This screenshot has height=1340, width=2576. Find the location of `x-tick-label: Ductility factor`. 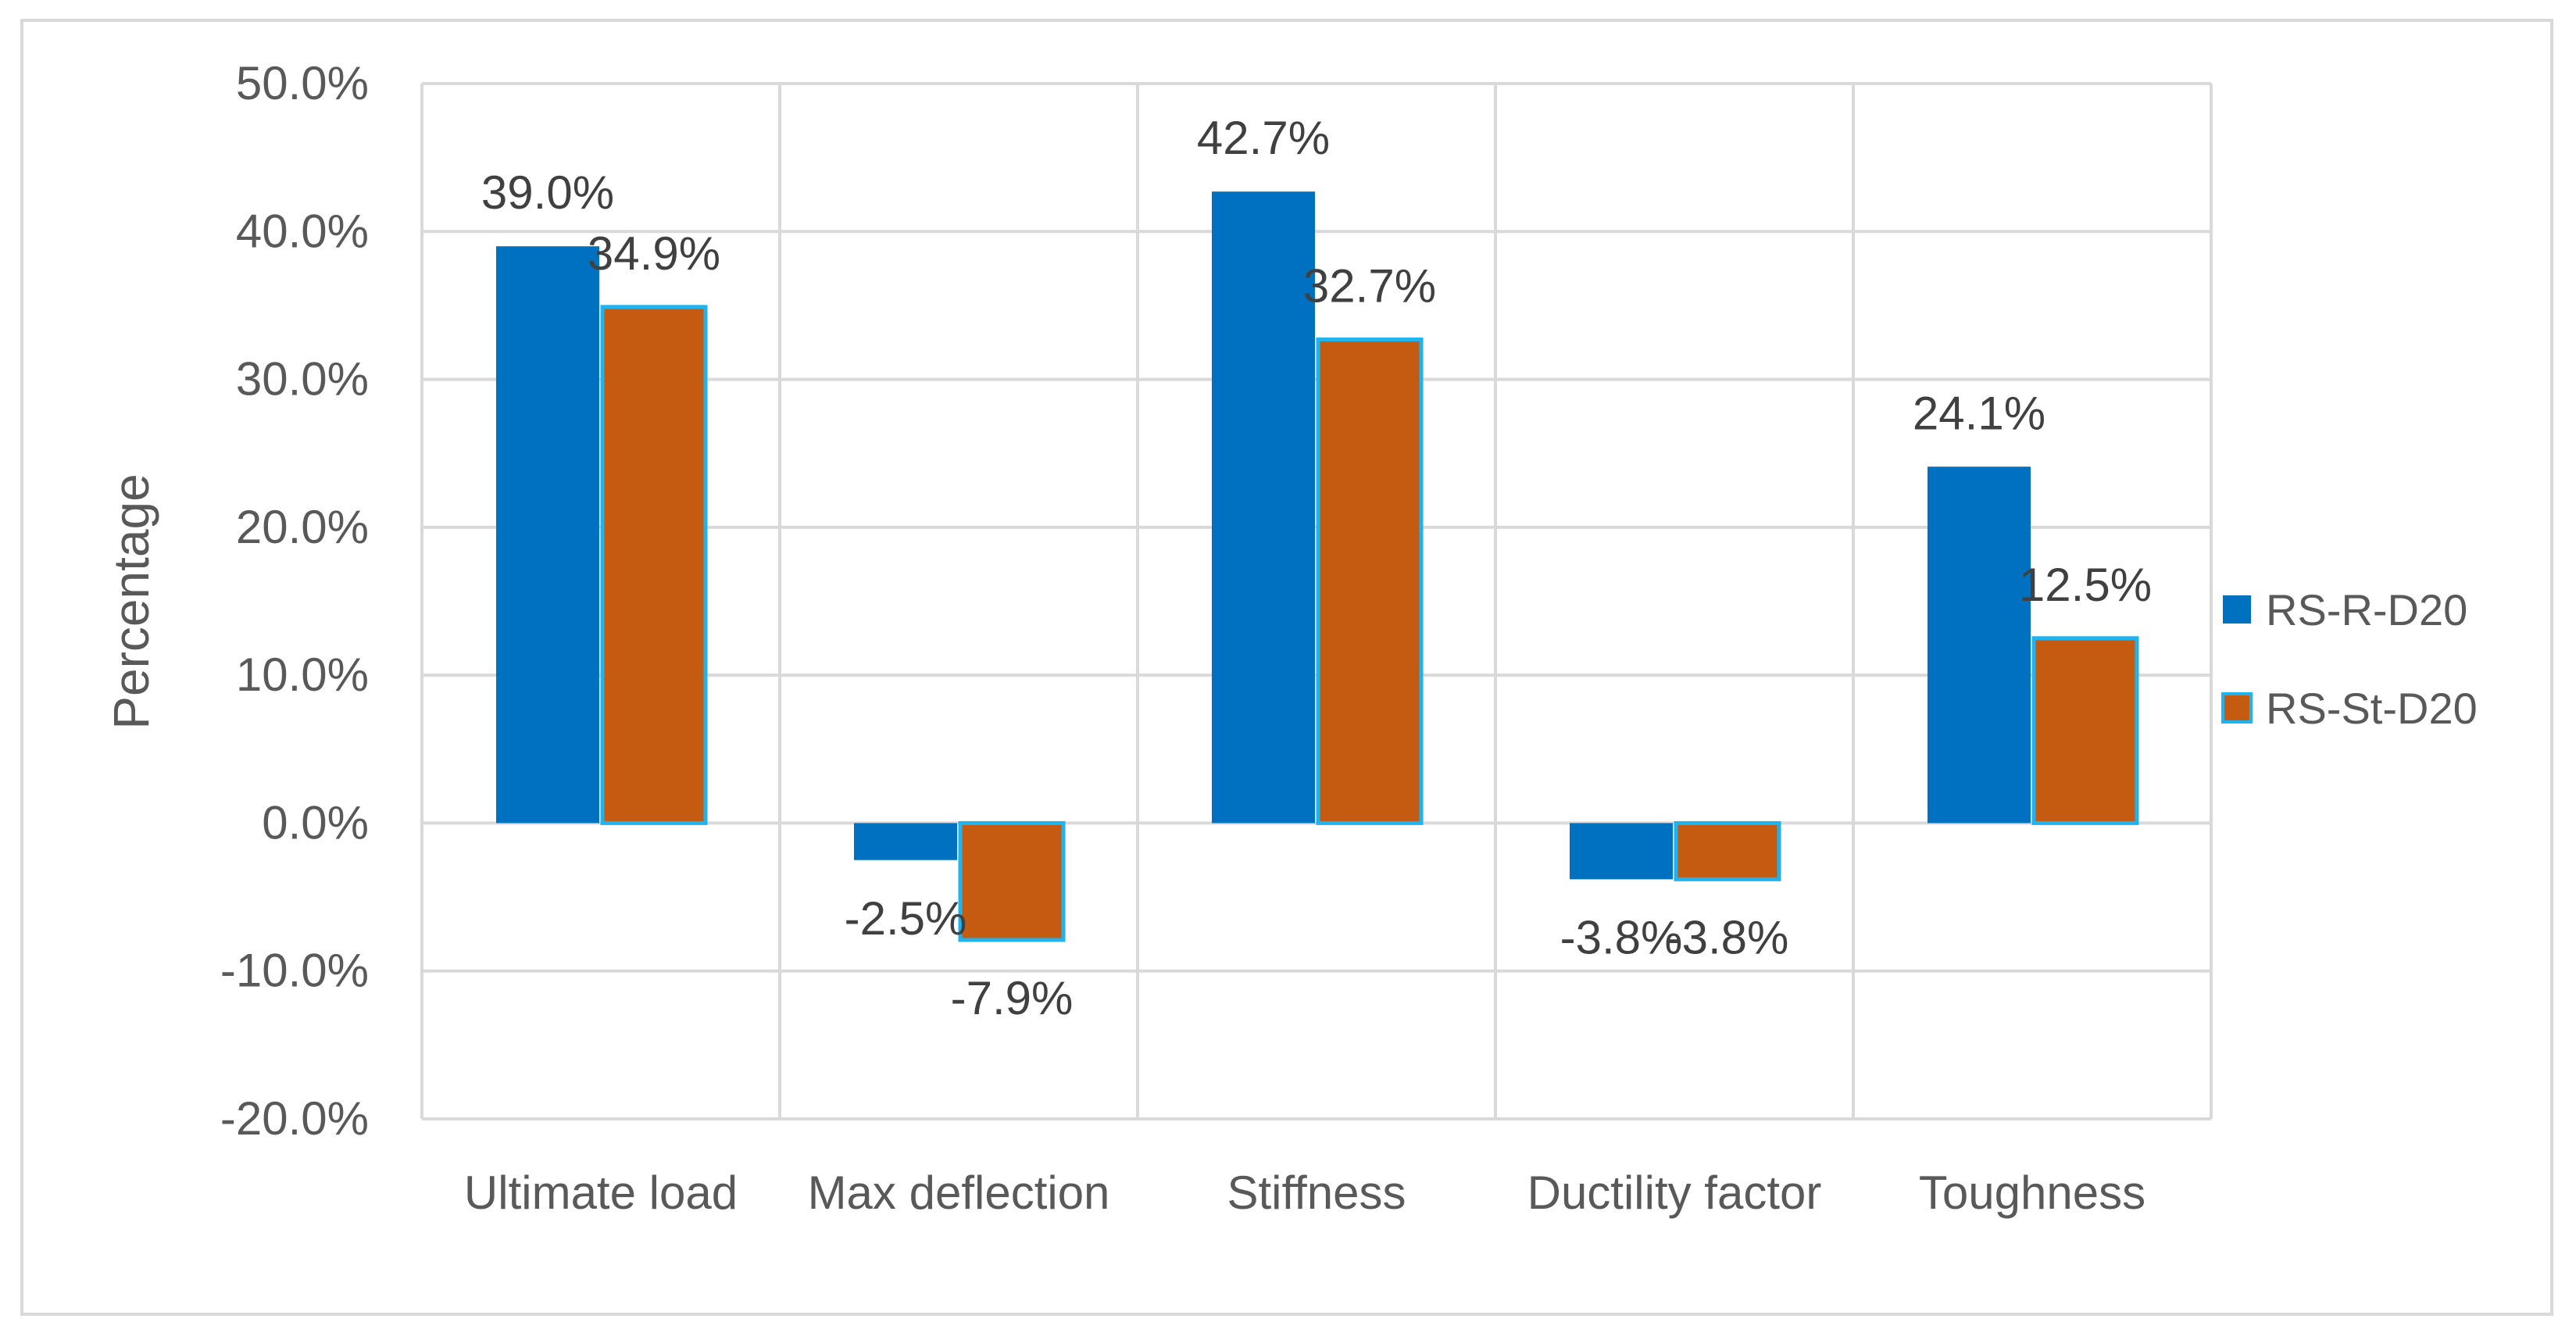

x-tick-label: Ductility factor is located at coordinates (1675, 1193).